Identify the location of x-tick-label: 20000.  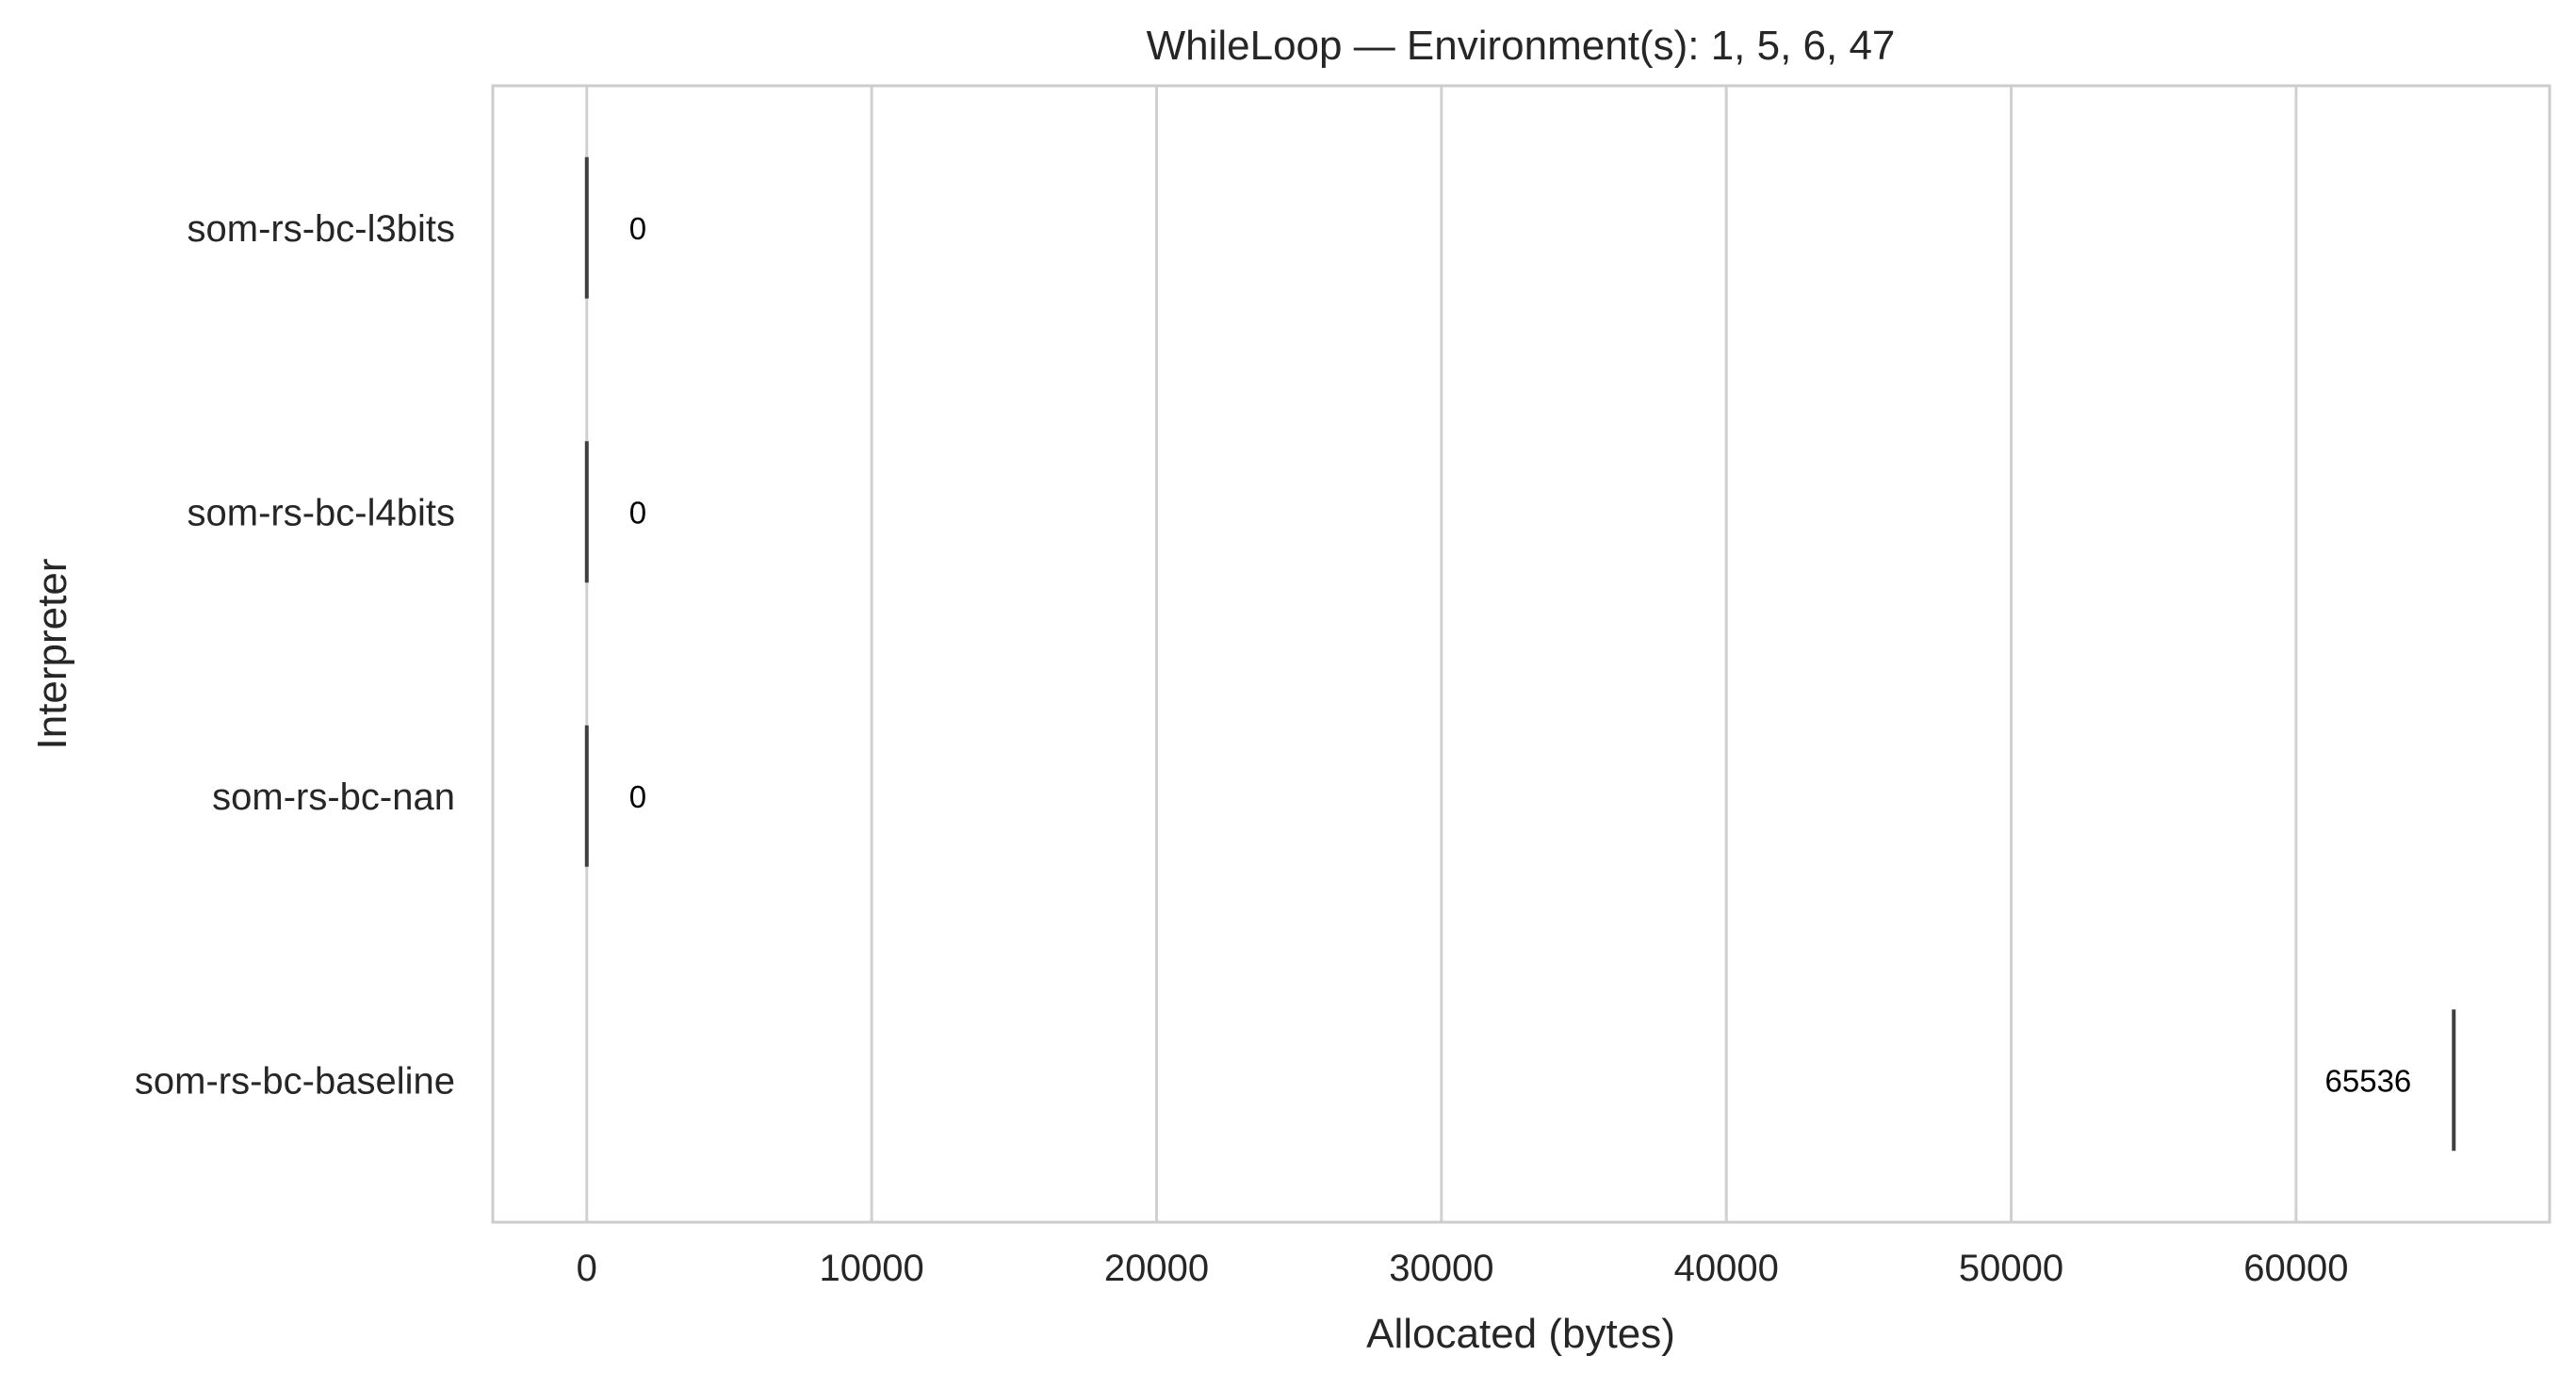
(1156, 1268).